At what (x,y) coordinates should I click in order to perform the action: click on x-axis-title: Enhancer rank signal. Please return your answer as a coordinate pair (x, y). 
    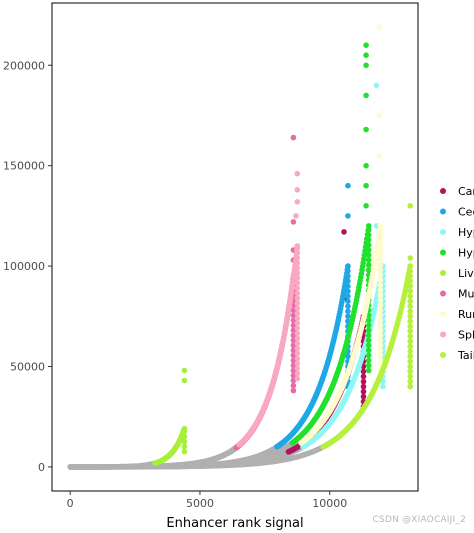
    Looking at the image, I should click on (234, 523).